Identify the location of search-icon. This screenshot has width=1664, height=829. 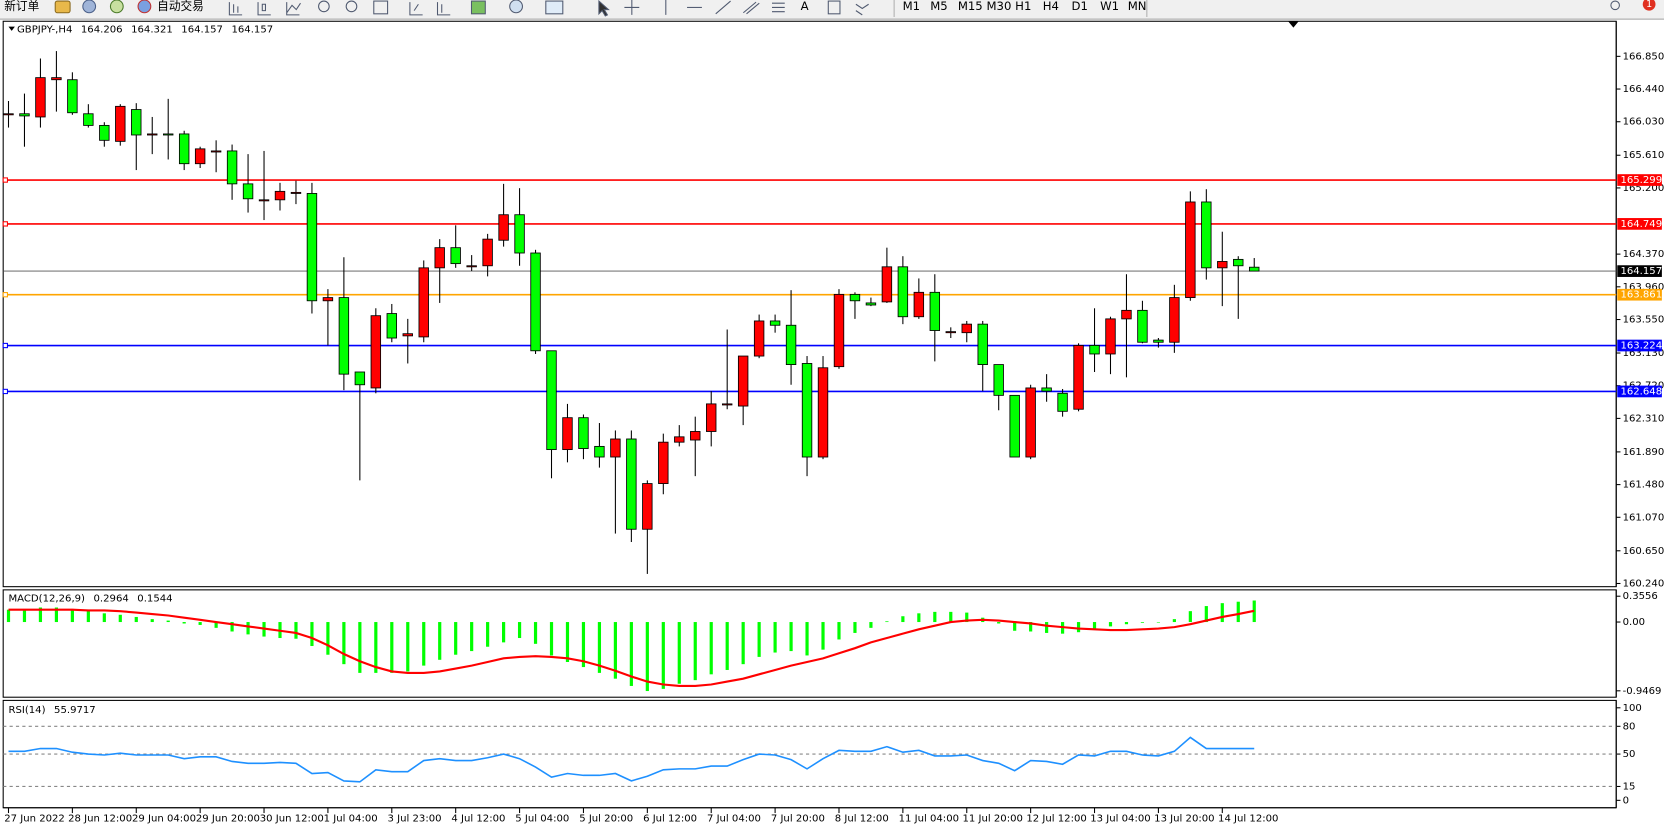
(1615, 5).